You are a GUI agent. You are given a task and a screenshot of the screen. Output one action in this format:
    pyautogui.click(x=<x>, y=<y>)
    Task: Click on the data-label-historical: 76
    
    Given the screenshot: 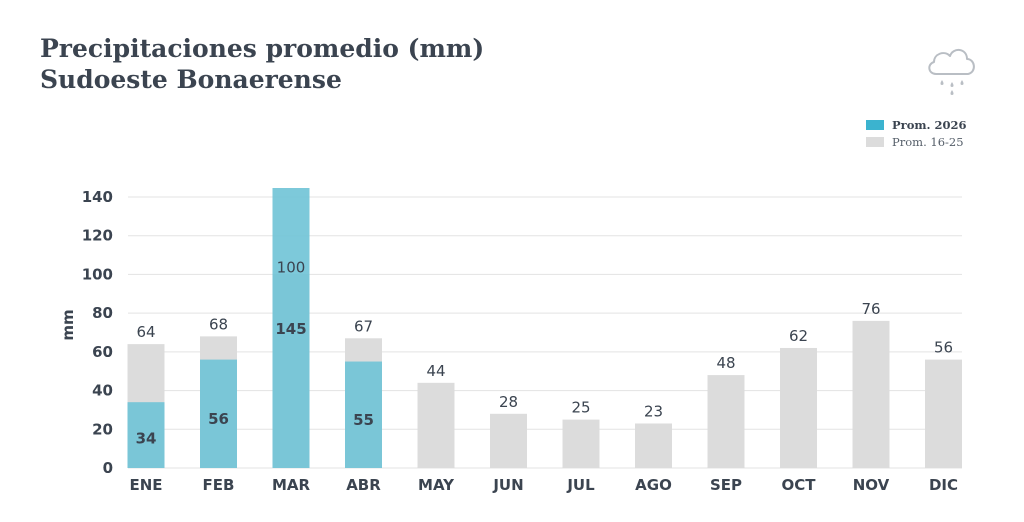 What is the action you would take?
    pyautogui.click(x=870, y=309)
    